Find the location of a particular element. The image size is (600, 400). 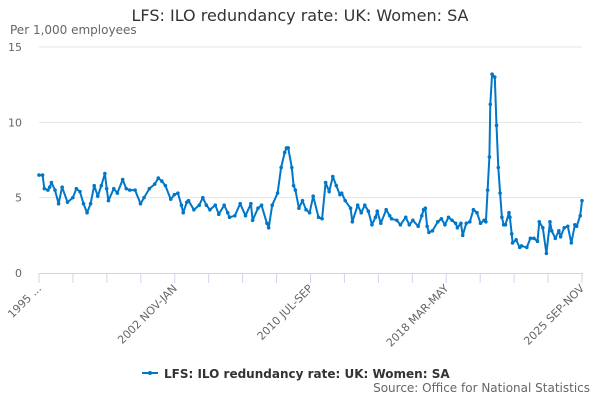

chart-title: LFS: ILO redundancy rate: UK: Women: SA is located at coordinates (300, 15).